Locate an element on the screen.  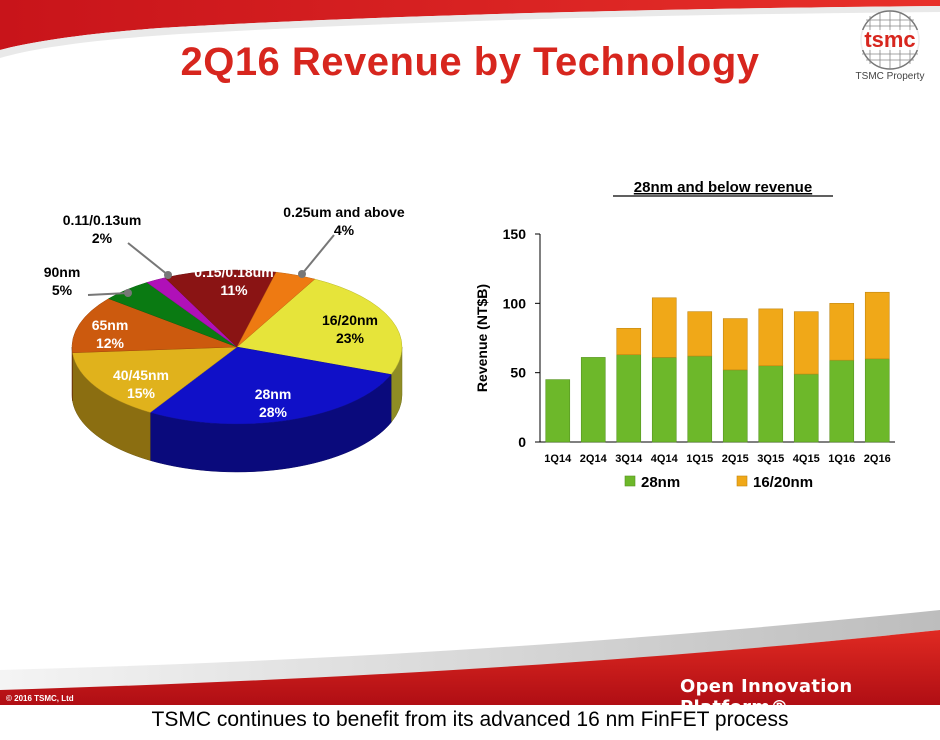
bar-3Q15-16/20nm is located at coordinates (771, 337).